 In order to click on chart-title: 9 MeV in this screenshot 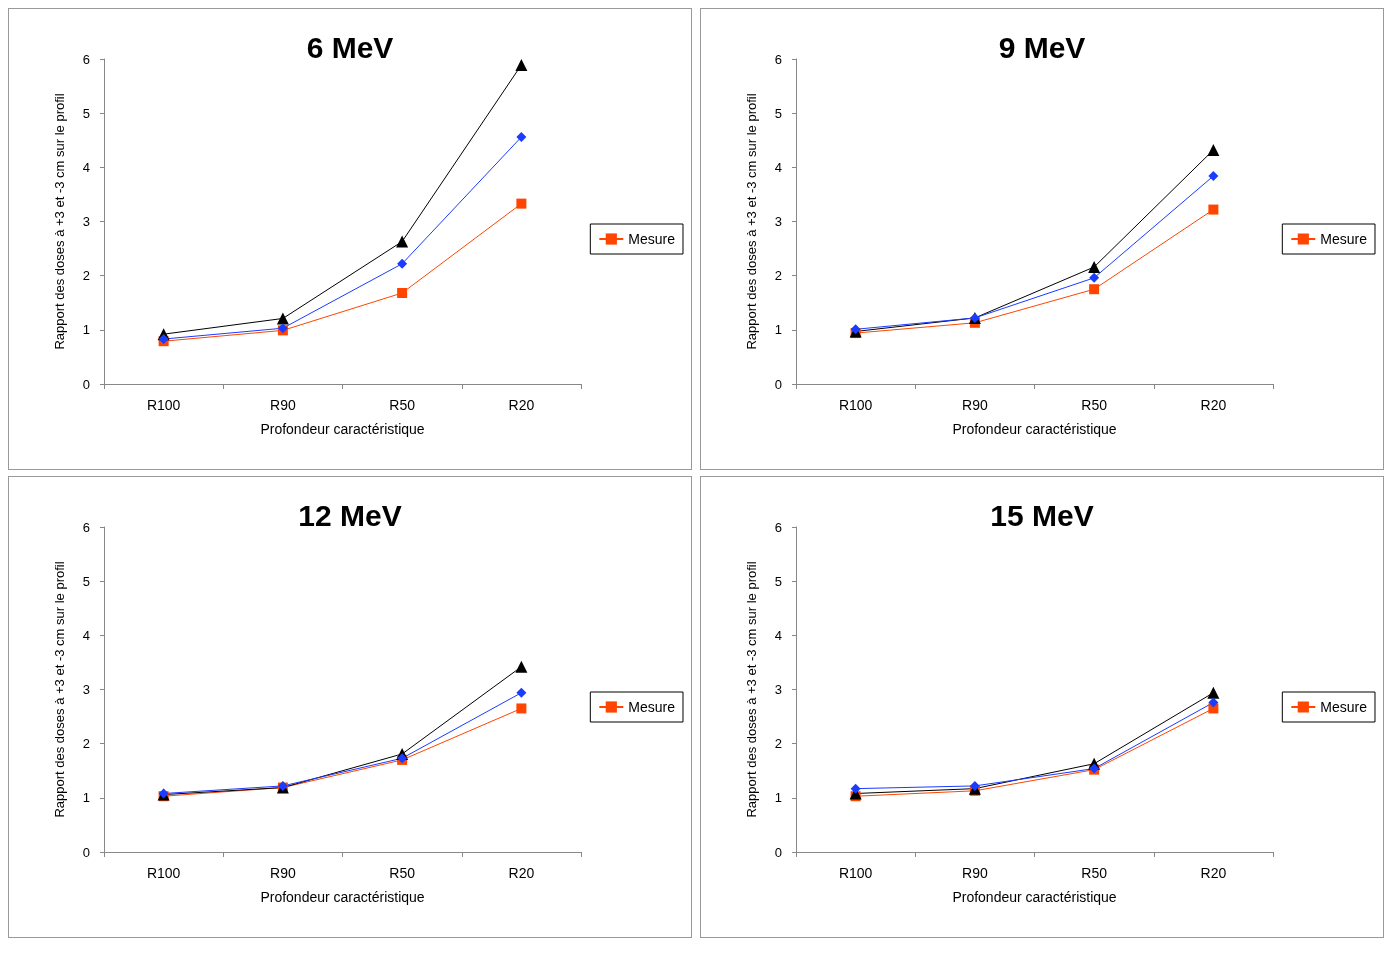, I will do `click(1042, 47)`.